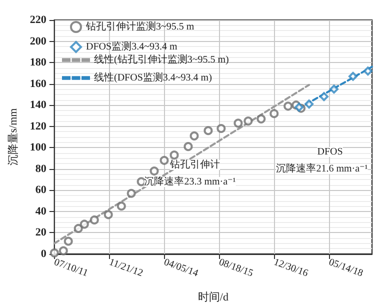 The height and width of the screenshot is (308, 392). What do you see at coordinates (213, 297) in the screenshot?
I see `x-axis-title: 时间/d` at bounding box center [213, 297].